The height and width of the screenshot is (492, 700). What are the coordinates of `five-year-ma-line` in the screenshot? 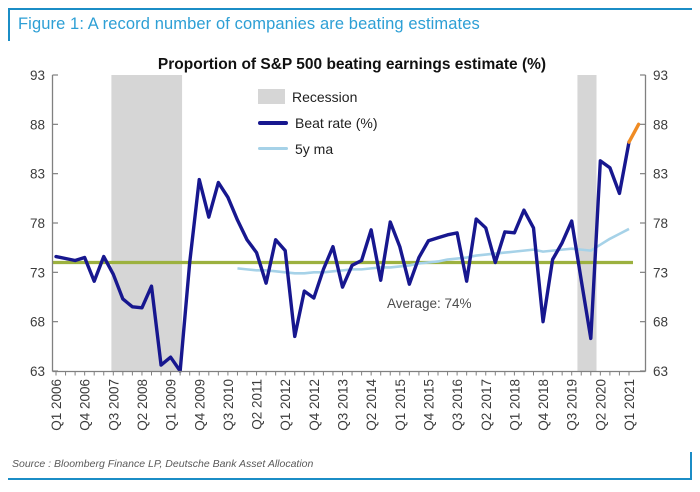 It's located at (433, 251).